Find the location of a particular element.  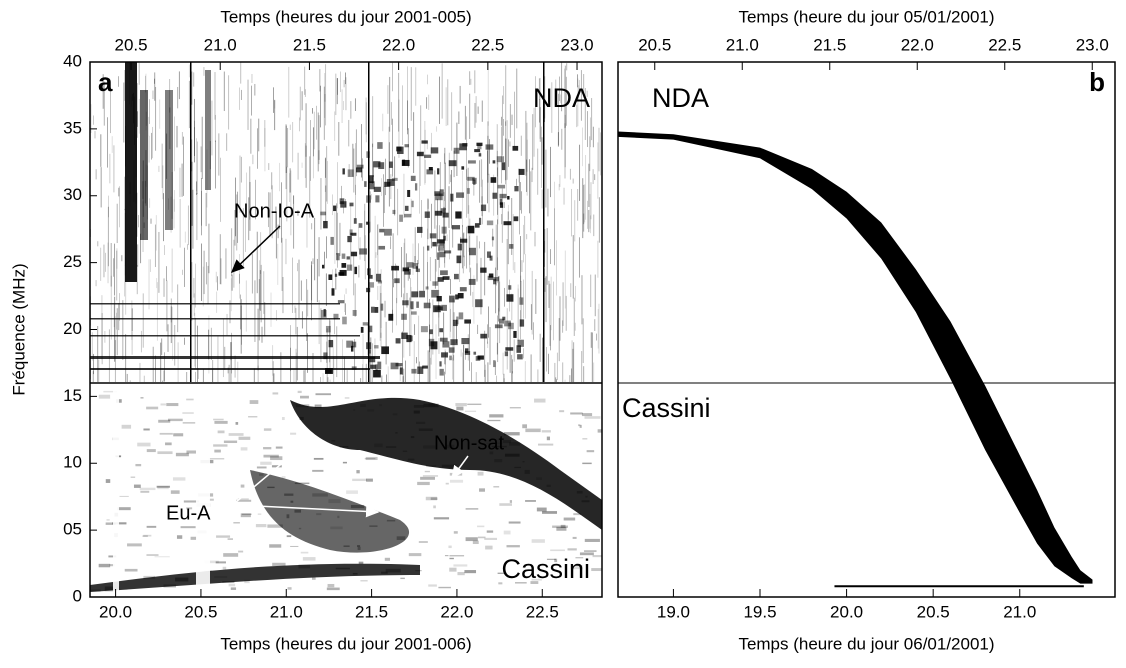

annotation: Non-Io-A is located at coordinates (274, 211).